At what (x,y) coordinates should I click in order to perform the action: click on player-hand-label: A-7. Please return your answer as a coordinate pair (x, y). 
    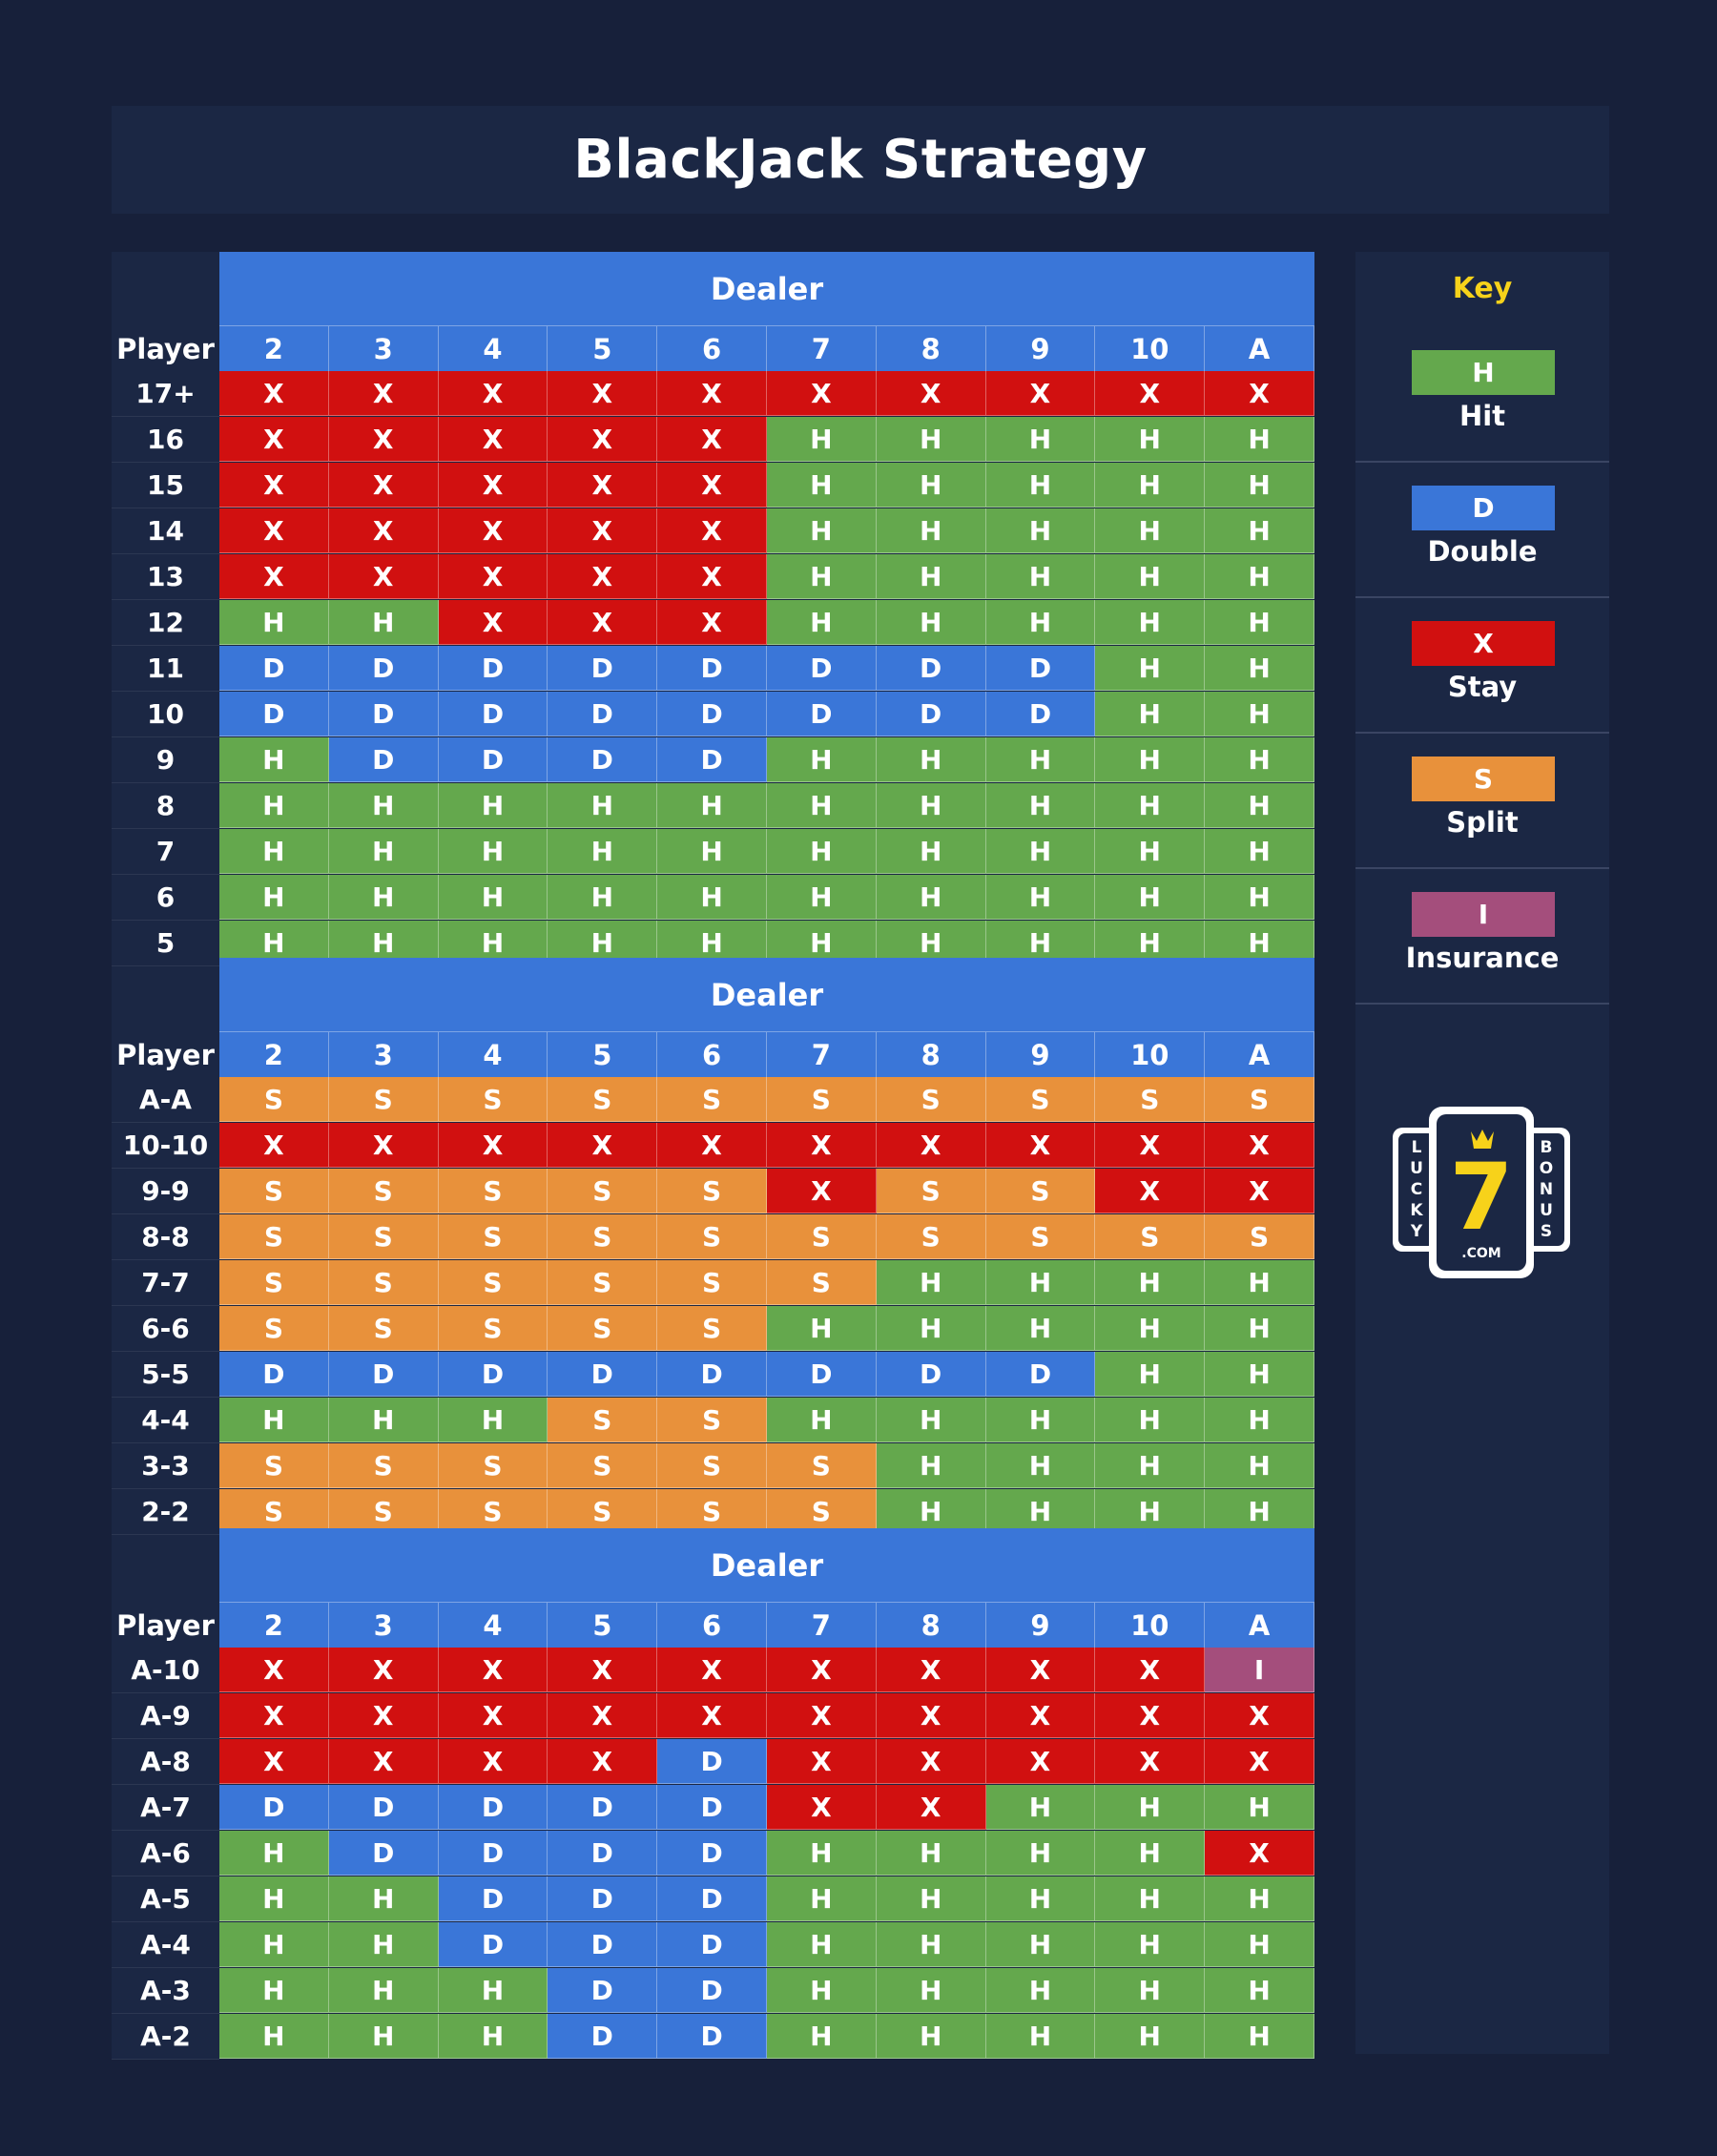
    Looking at the image, I should click on (165, 1808).